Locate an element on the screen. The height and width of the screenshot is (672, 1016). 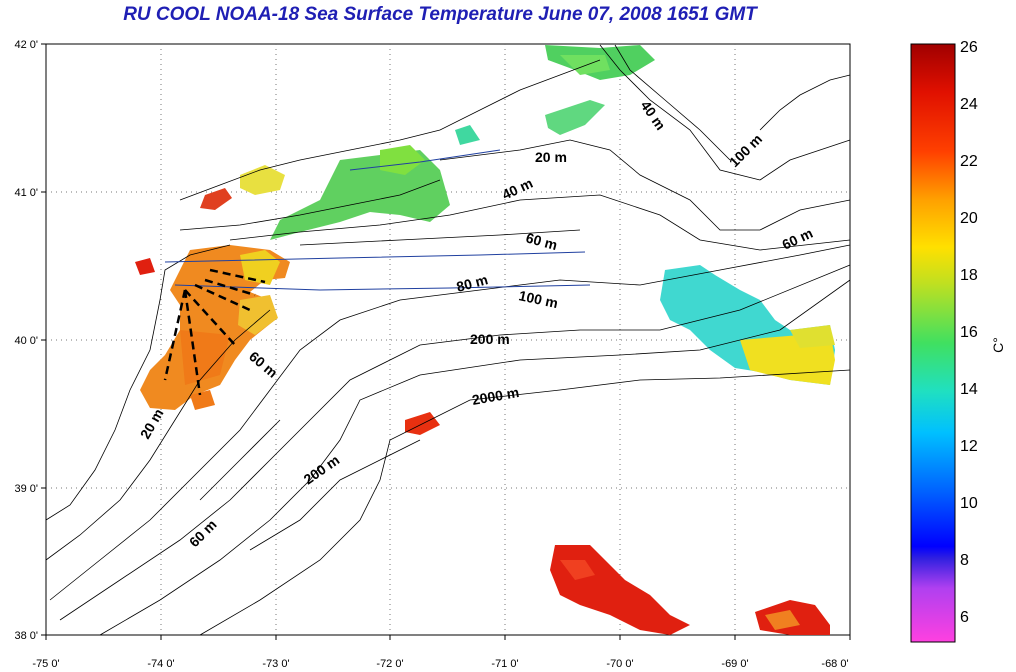
x-tick-label: -75 0' is located at coordinates (45, 664).